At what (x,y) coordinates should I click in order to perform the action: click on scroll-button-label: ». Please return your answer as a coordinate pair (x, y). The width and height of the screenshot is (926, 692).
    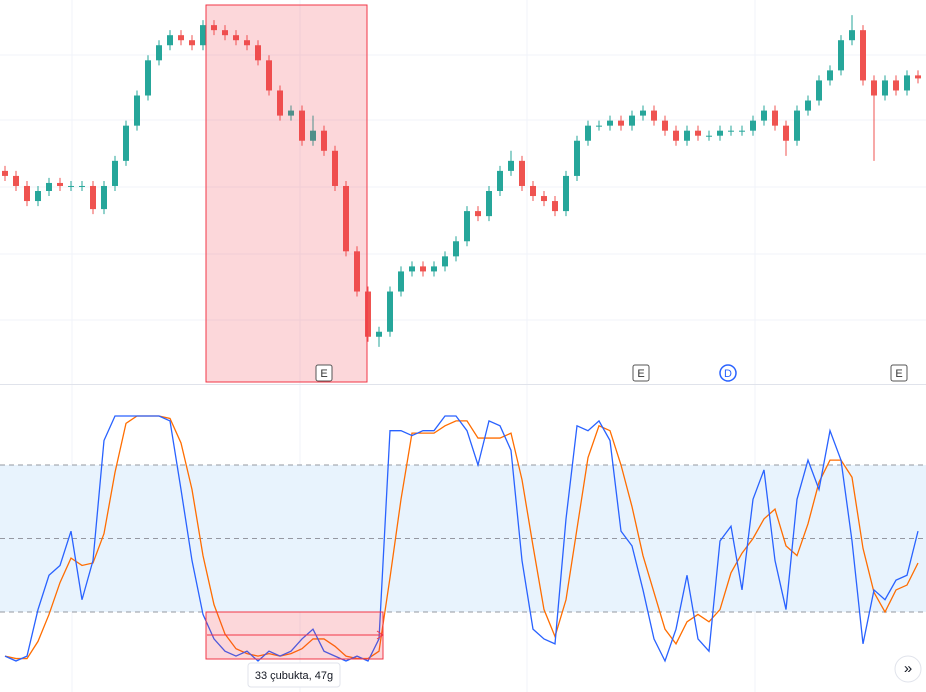
    Looking at the image, I should click on (908, 668).